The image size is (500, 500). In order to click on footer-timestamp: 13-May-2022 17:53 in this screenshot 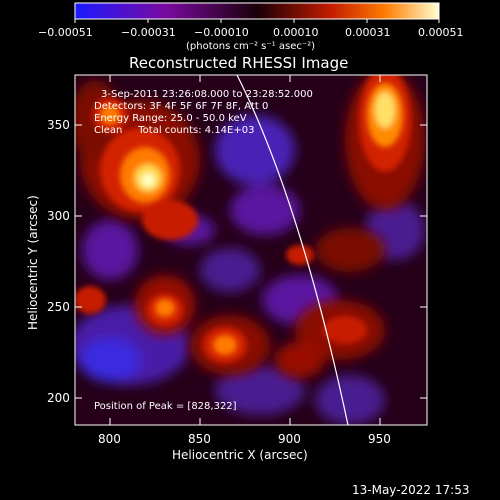, I will do `click(410, 490)`.